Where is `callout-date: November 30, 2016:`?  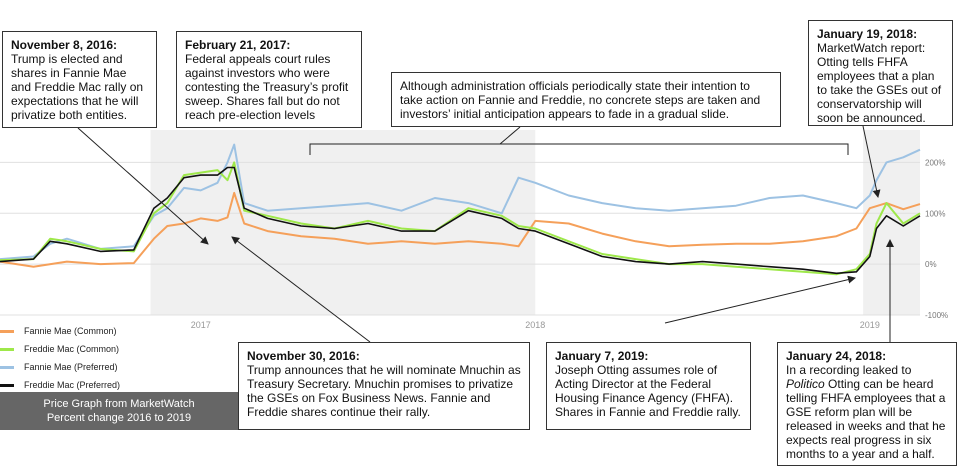 callout-date: November 30, 2016: is located at coordinates (303, 356).